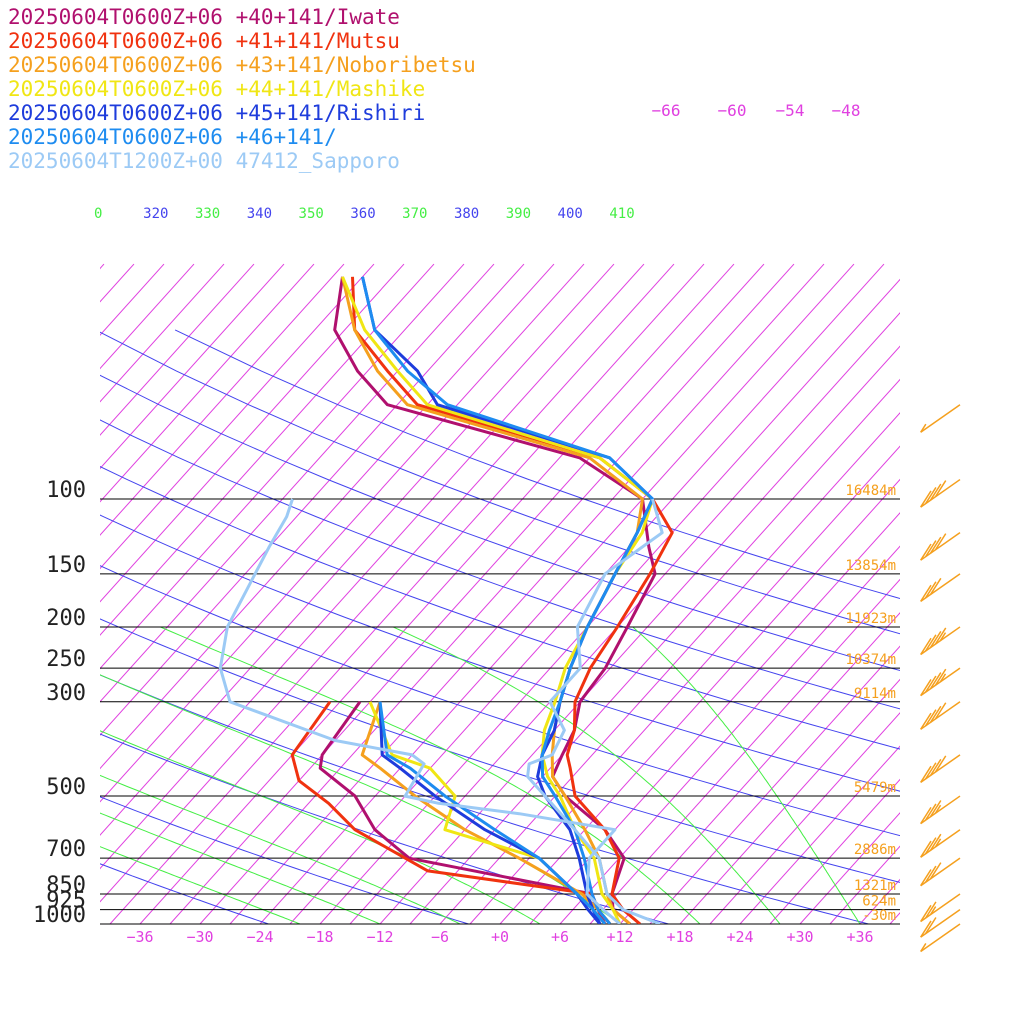 The height and width of the screenshot is (1024, 1024). Describe the element at coordinates (259, 214) in the screenshot. I see `theta-label: 340` at that location.